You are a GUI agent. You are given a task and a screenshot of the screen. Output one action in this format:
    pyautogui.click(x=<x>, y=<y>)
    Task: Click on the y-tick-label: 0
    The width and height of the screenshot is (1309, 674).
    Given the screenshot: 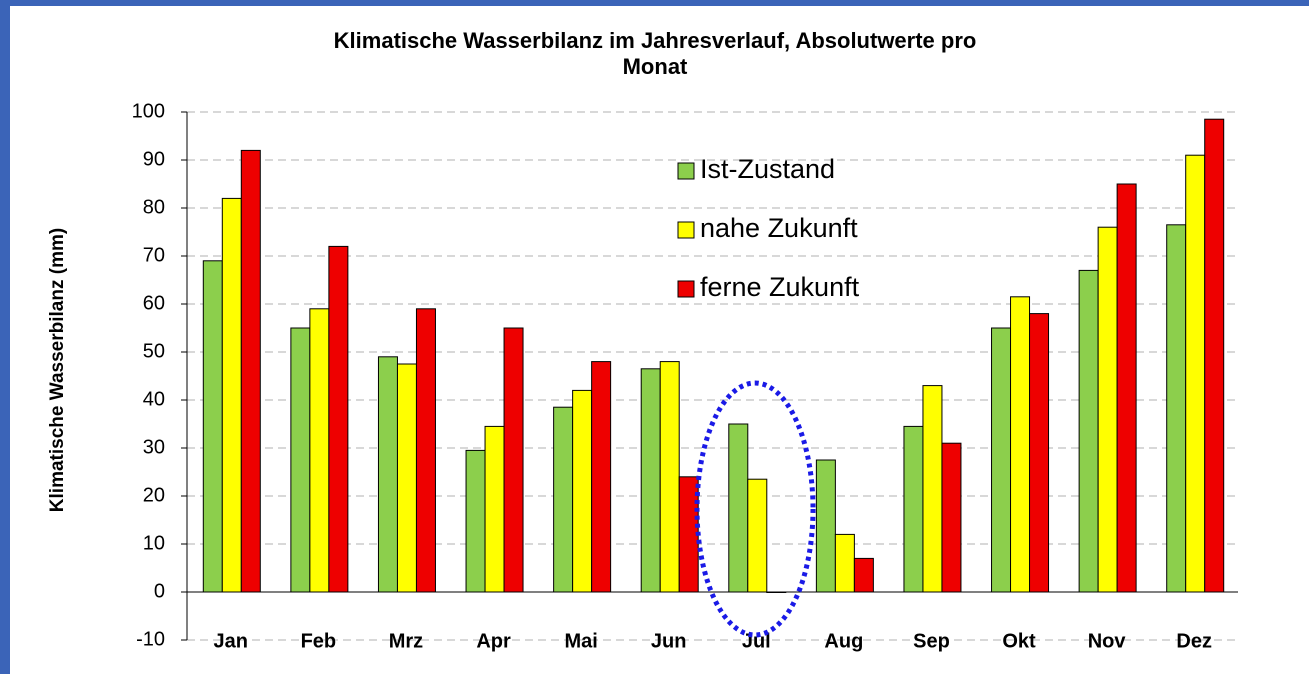 What is the action you would take?
    pyautogui.click(x=159, y=591)
    